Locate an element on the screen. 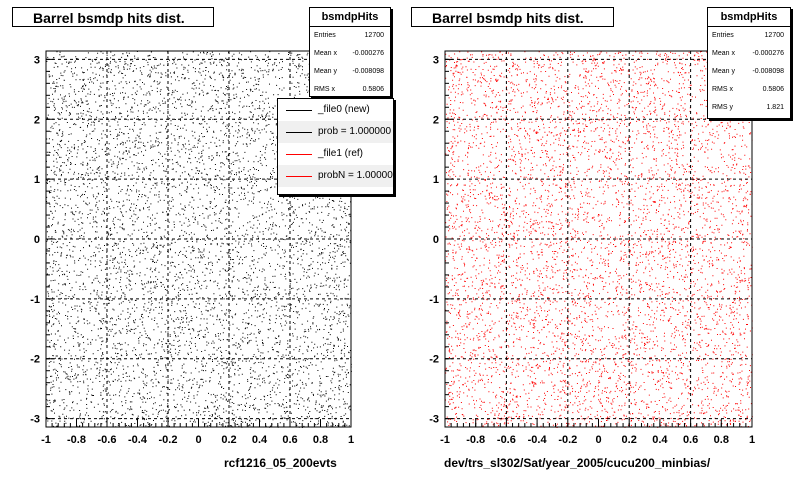 The width and height of the screenshot is (800, 480). left-title-text: Barrel bsmdp hits dist. is located at coordinates (109, 18).